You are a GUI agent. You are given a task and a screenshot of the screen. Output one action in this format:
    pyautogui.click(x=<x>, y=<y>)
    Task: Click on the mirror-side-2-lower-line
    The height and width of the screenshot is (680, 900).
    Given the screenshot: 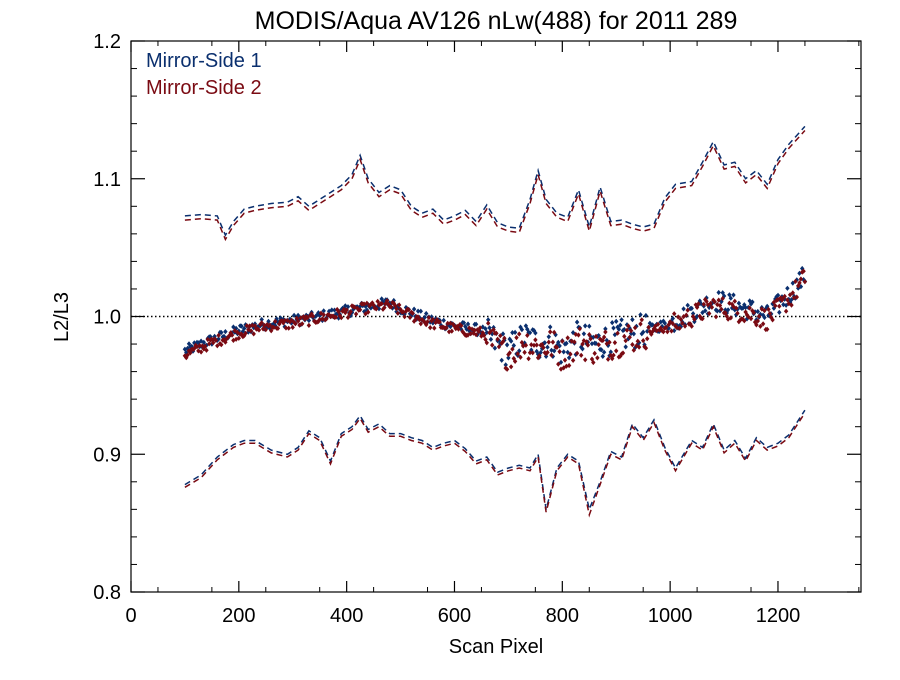 What is the action you would take?
    pyautogui.click(x=495, y=465)
    